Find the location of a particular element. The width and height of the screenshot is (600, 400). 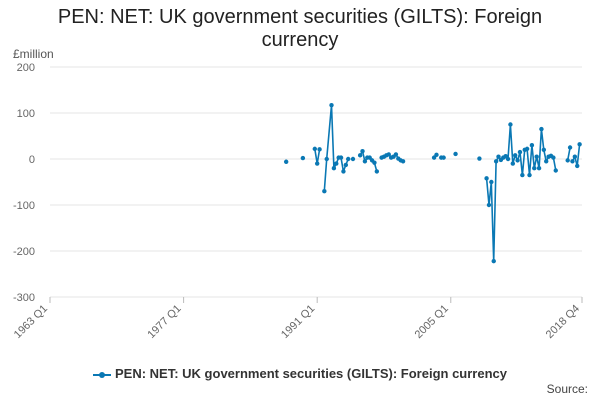

y-tick-label: -300 is located at coordinates (24, 298).